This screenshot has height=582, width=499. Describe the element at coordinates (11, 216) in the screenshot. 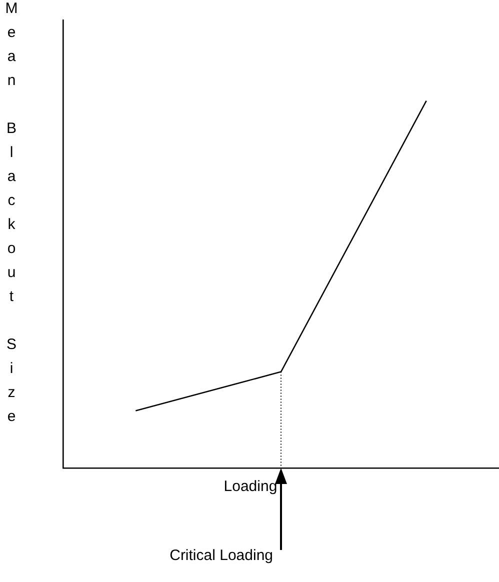

I see `y-axis-title: Mean Blackout Size` at that location.